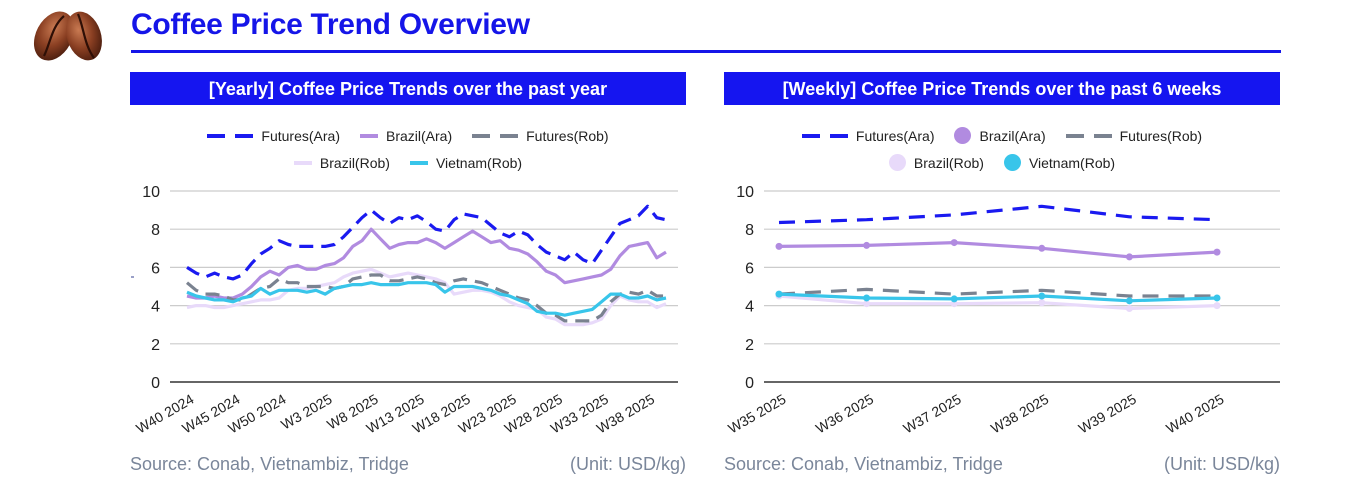  What do you see at coordinates (1107, 414) in the screenshot?
I see `x-tick-label: W39 2025` at bounding box center [1107, 414].